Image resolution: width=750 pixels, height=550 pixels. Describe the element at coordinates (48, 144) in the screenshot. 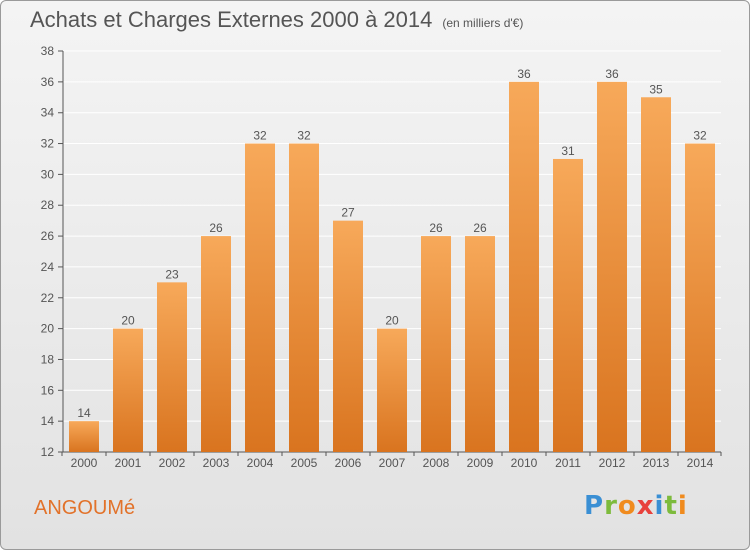

I see `y-tick-label: 32` at that location.